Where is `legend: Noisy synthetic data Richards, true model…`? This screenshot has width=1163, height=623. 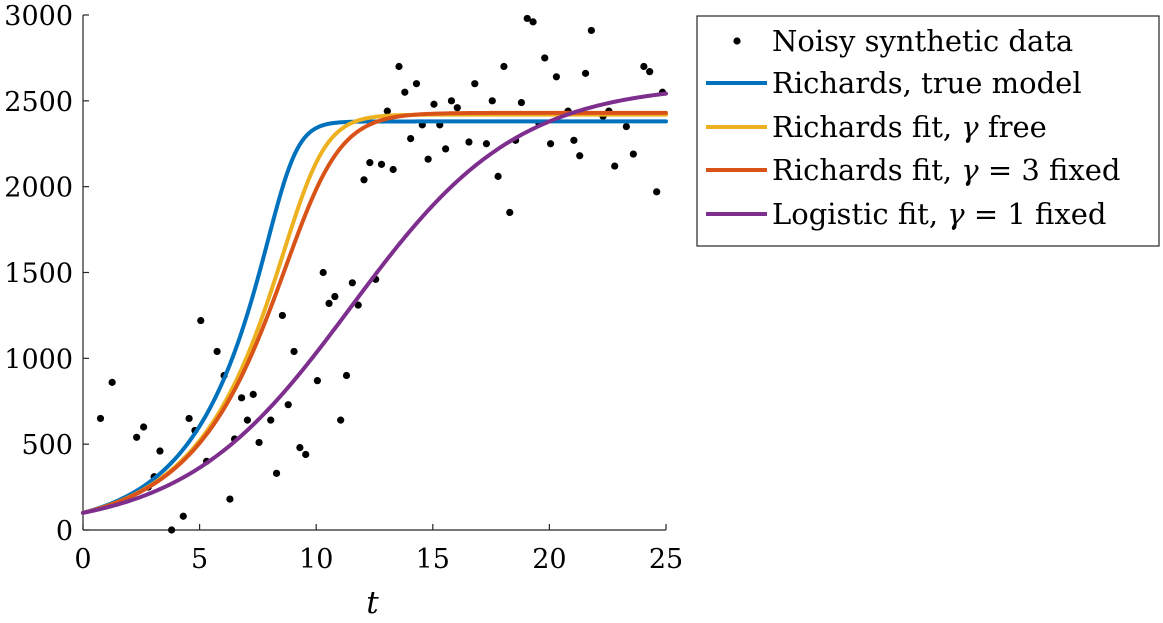
legend: Noisy synthetic data Richards, true model… is located at coordinates (928, 131).